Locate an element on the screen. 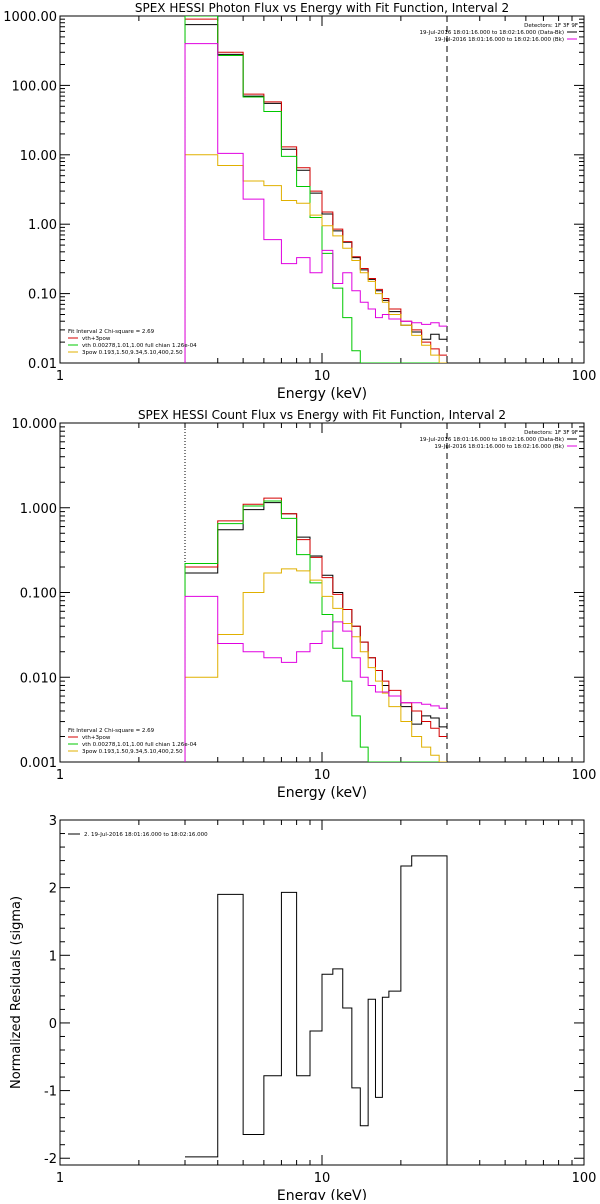  y-tick-label: 0 is located at coordinates (53, 1024).